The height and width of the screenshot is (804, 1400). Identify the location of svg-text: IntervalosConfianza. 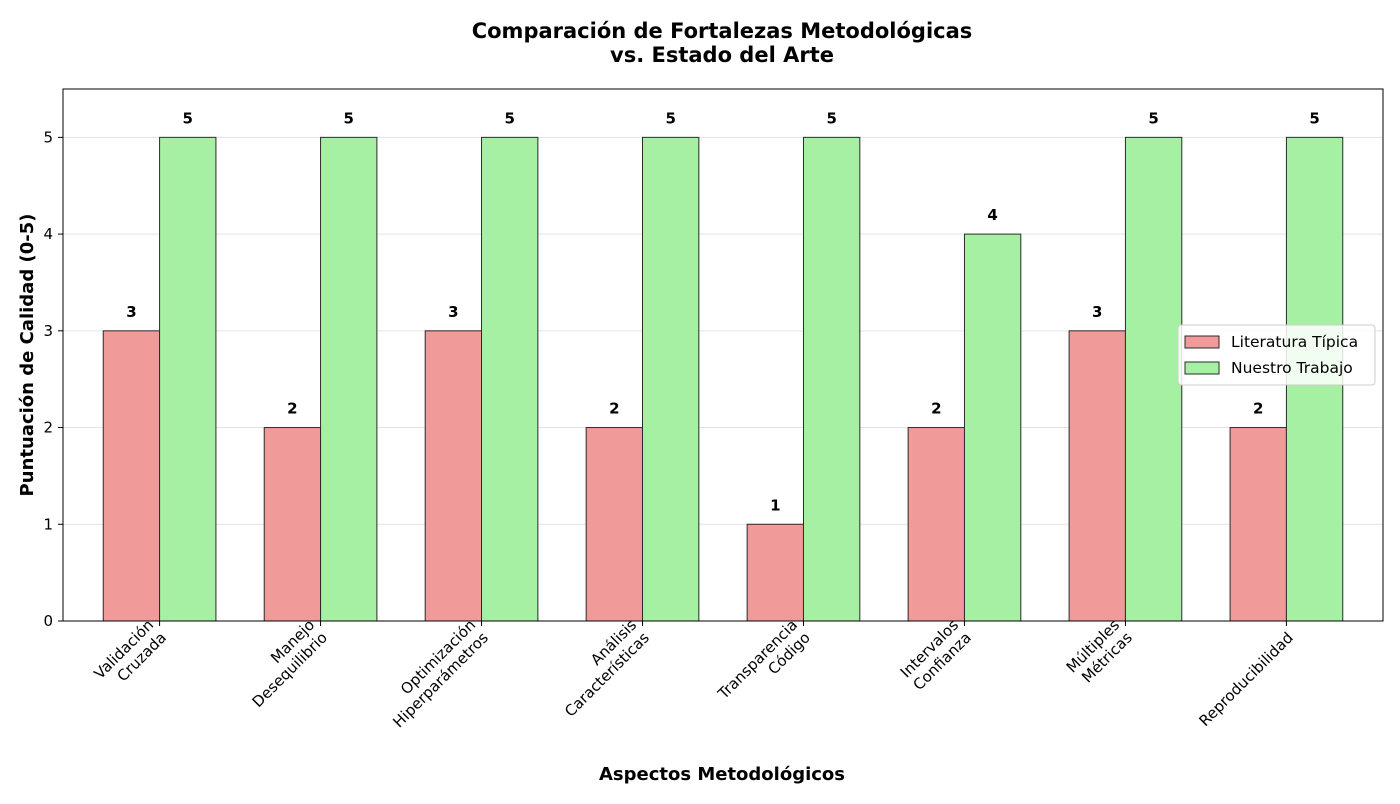
(936, 655).